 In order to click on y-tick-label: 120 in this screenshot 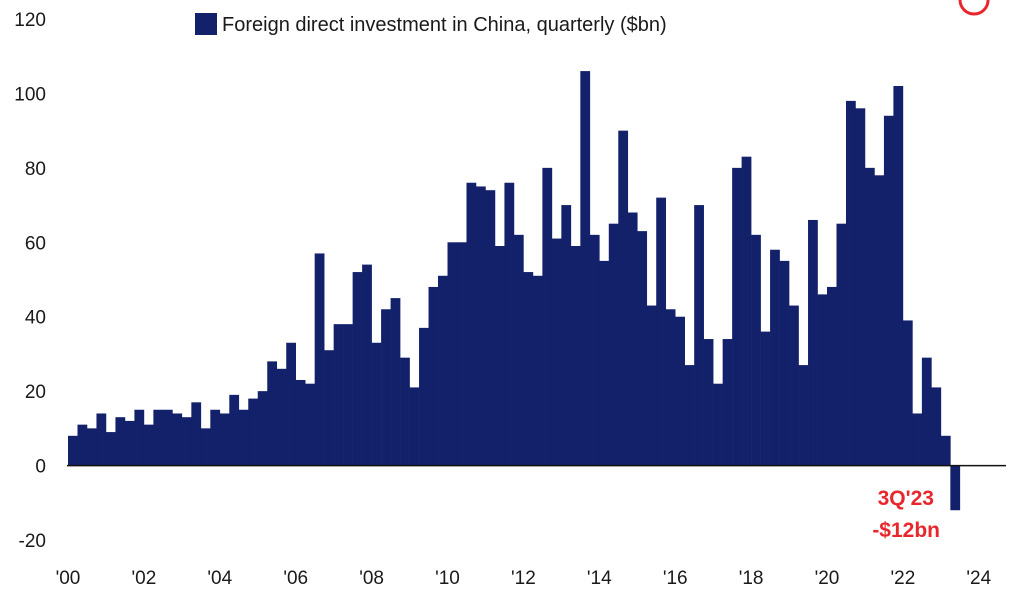, I will do `click(30, 20)`.